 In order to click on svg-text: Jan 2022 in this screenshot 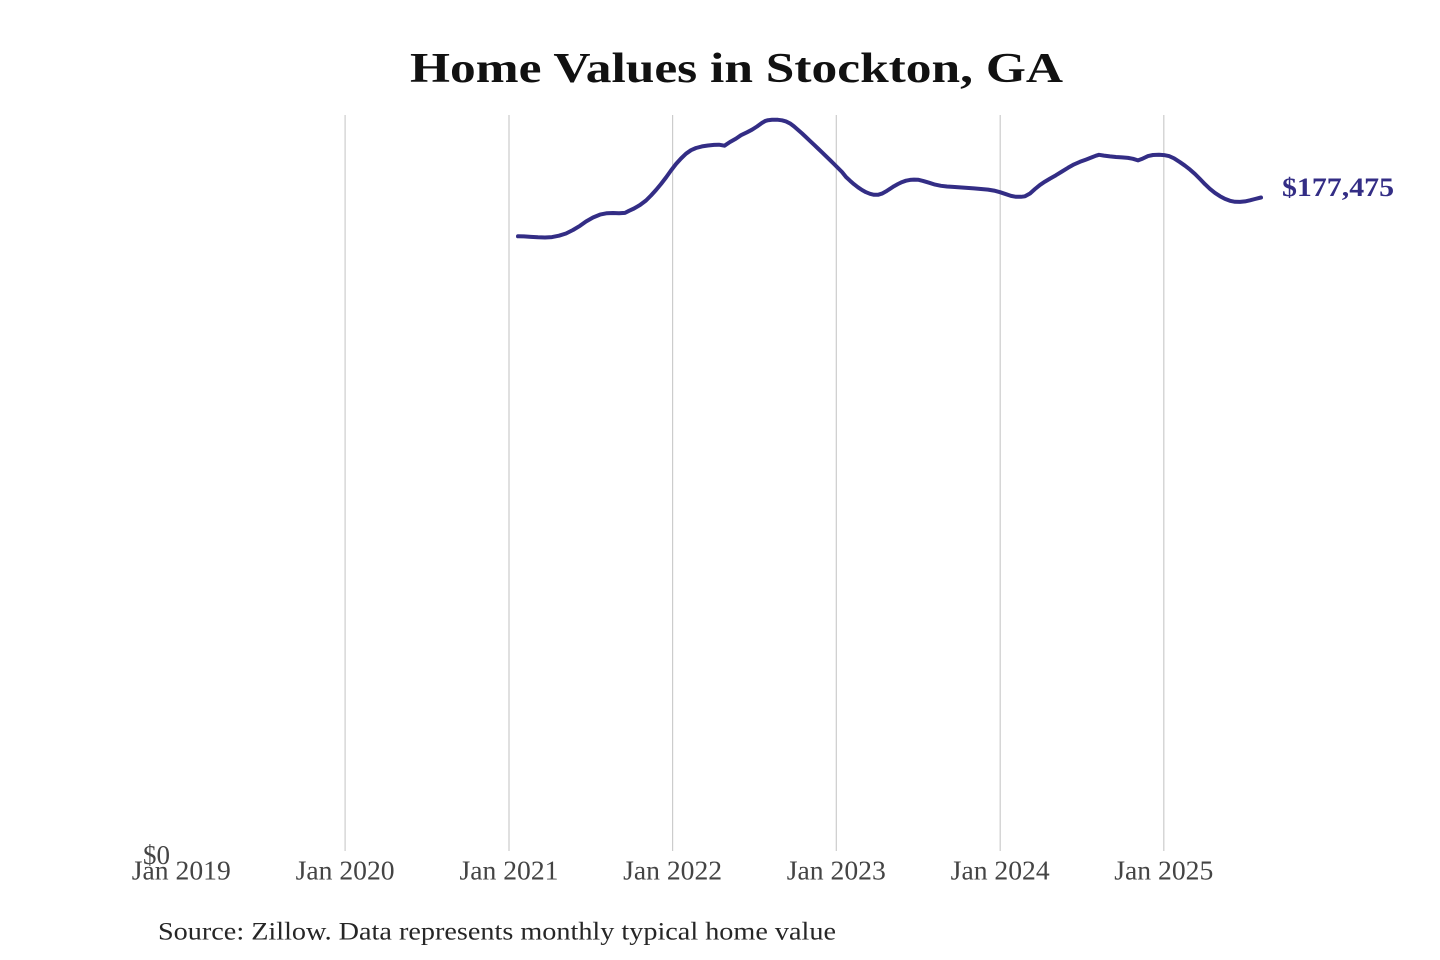, I will do `click(672, 871)`.